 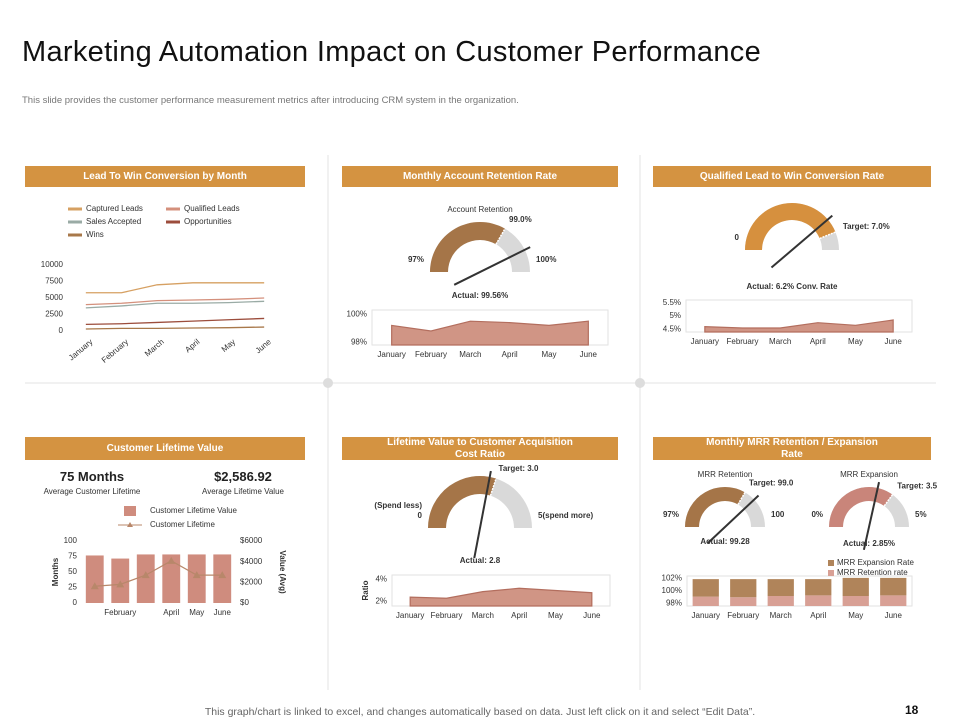 I want to click on y2-tick-label: $2000, so click(x=251, y=581).